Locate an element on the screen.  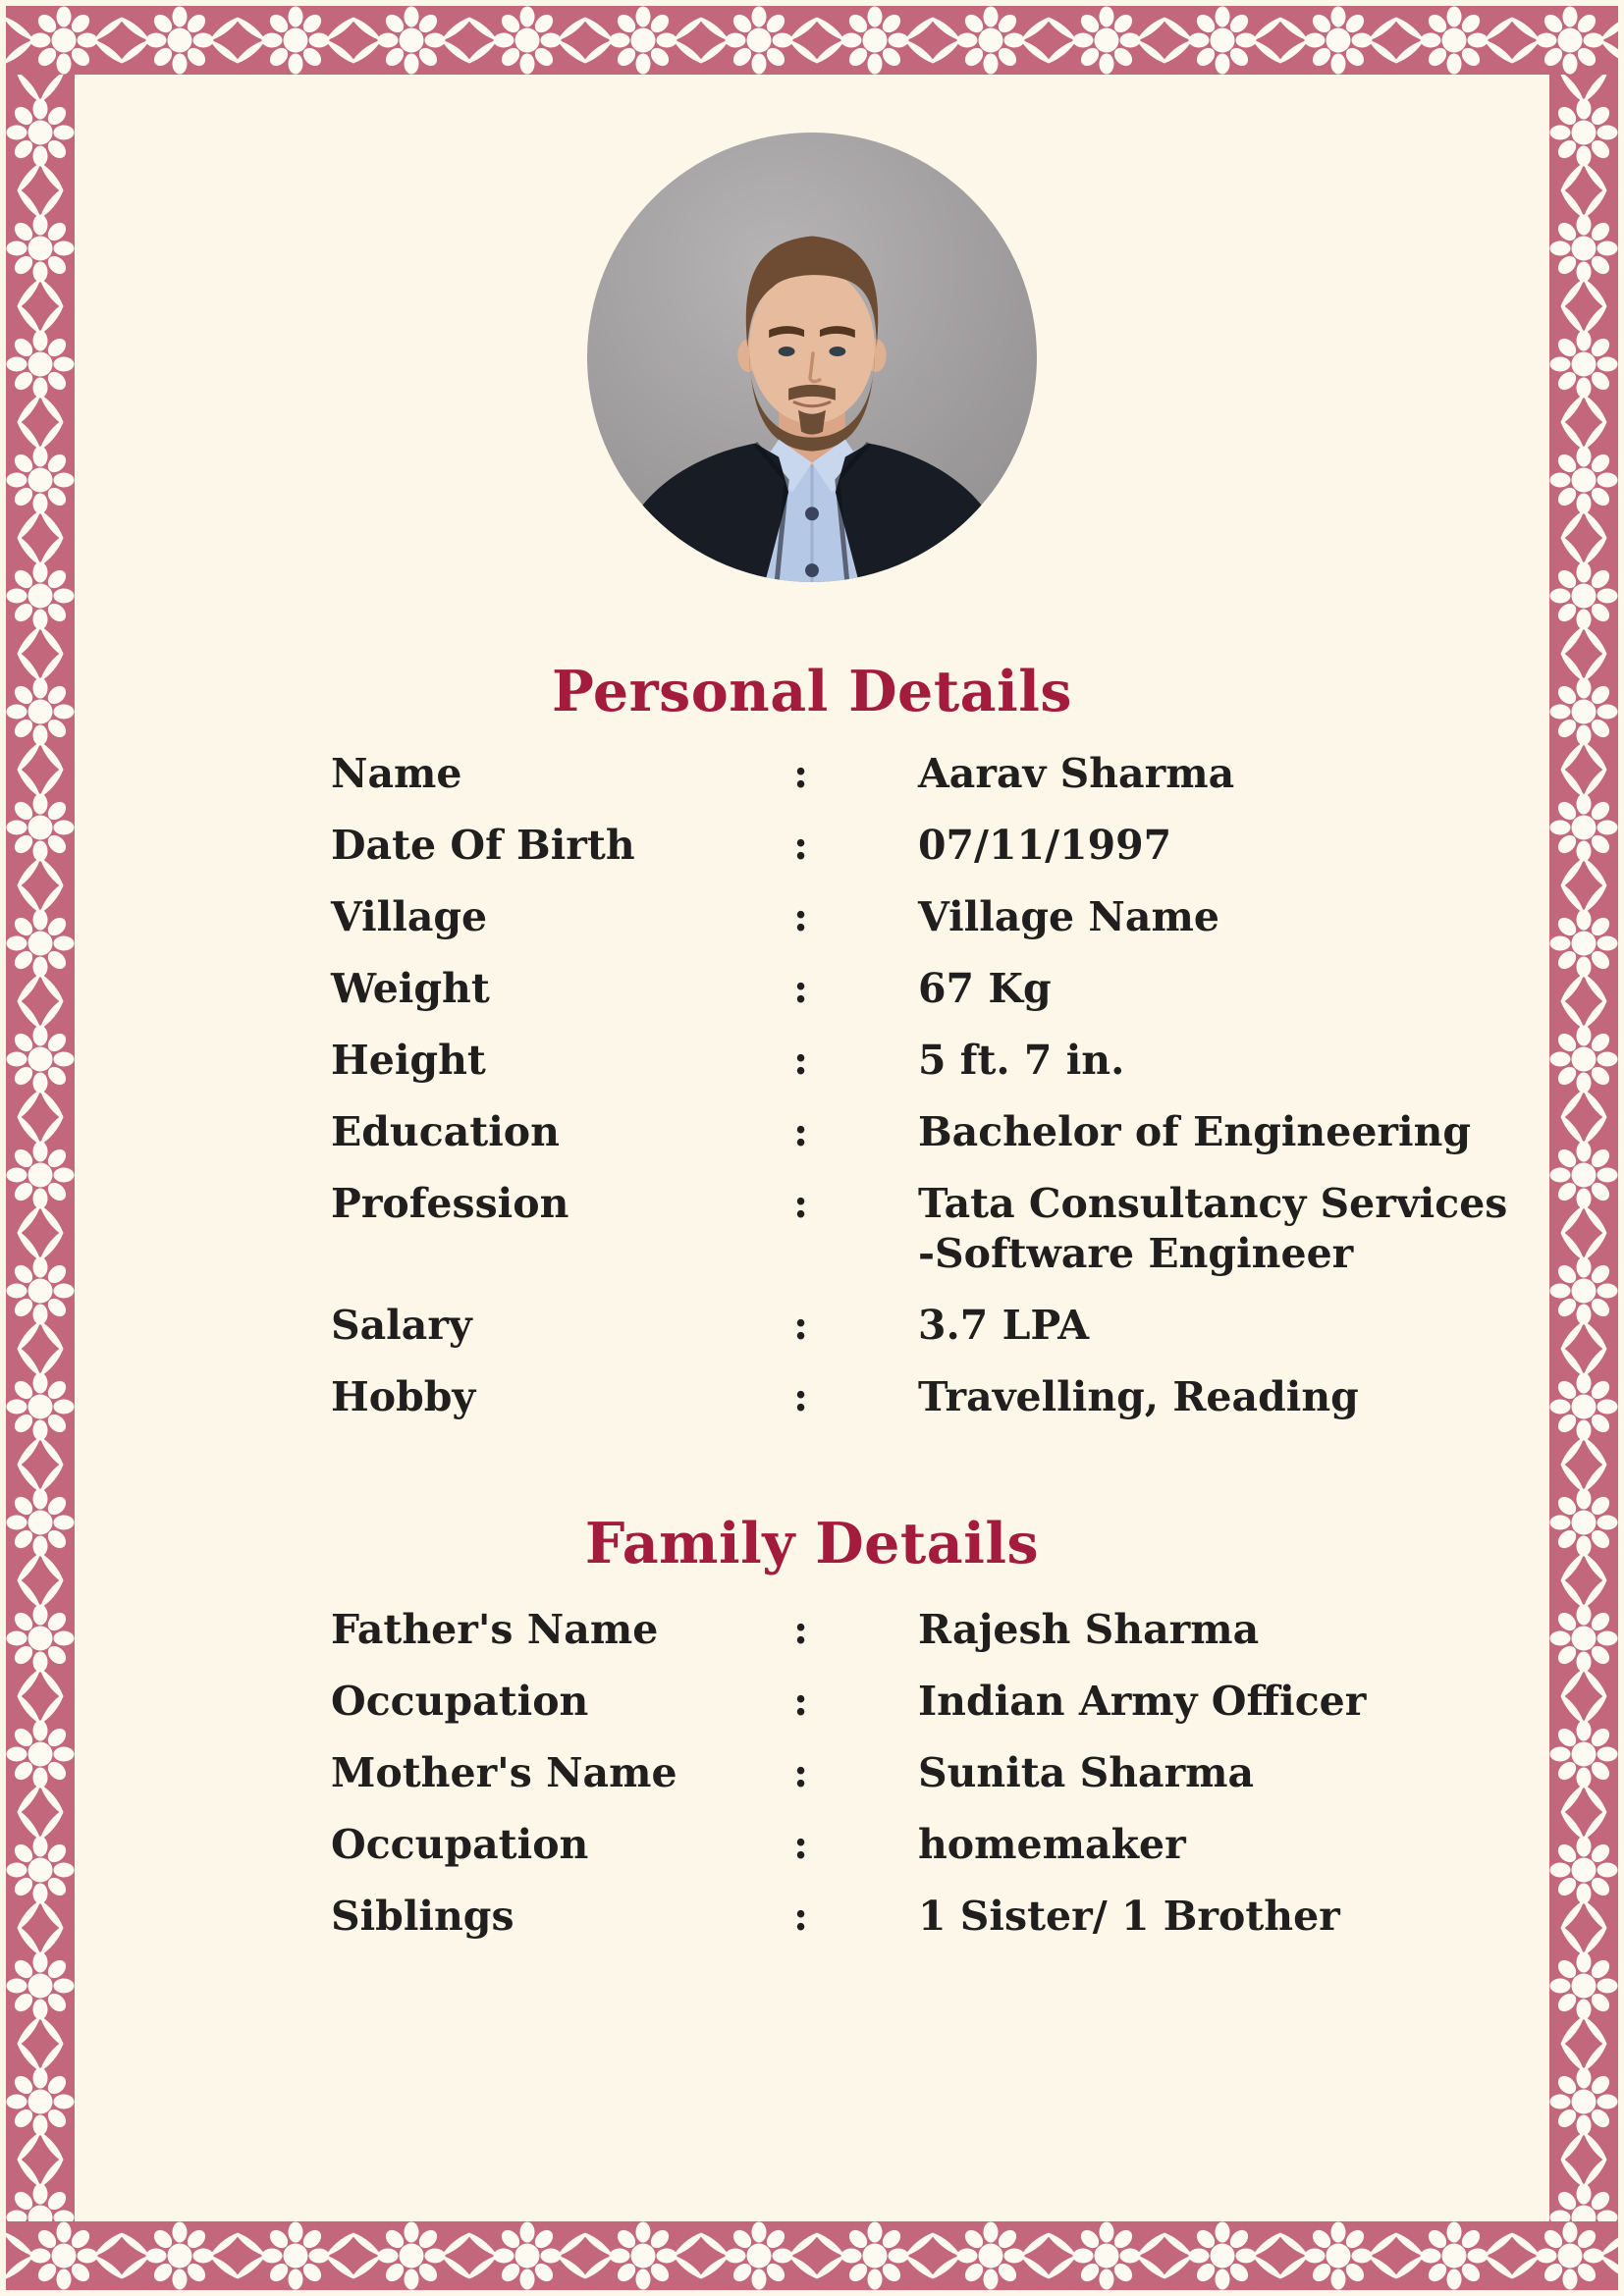
detail-row-mother-occupation: Occupation : homemaker is located at coordinates (940, 1856).